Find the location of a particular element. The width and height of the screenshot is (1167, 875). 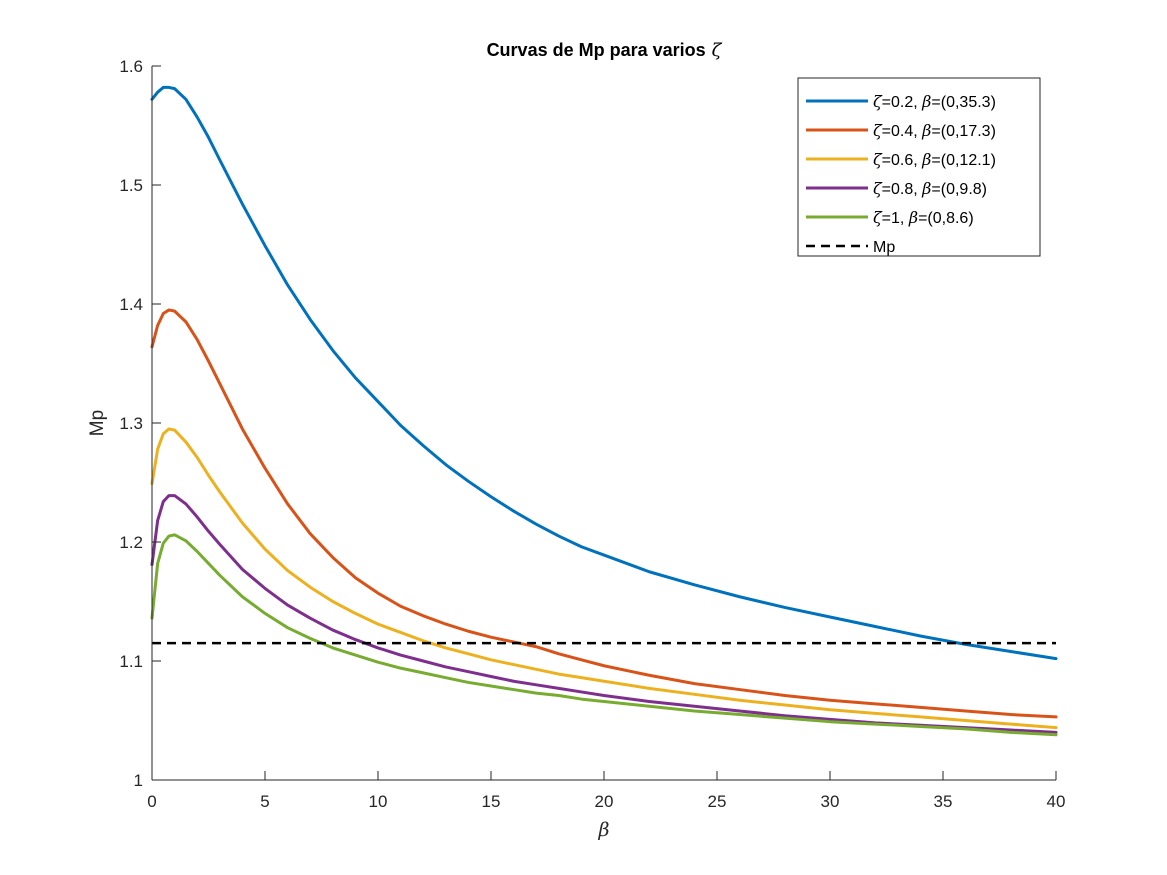

y-tick-labels: 1 1.1 1.2 1.3 1.4 1.5 1.6 is located at coordinates (131, 423).